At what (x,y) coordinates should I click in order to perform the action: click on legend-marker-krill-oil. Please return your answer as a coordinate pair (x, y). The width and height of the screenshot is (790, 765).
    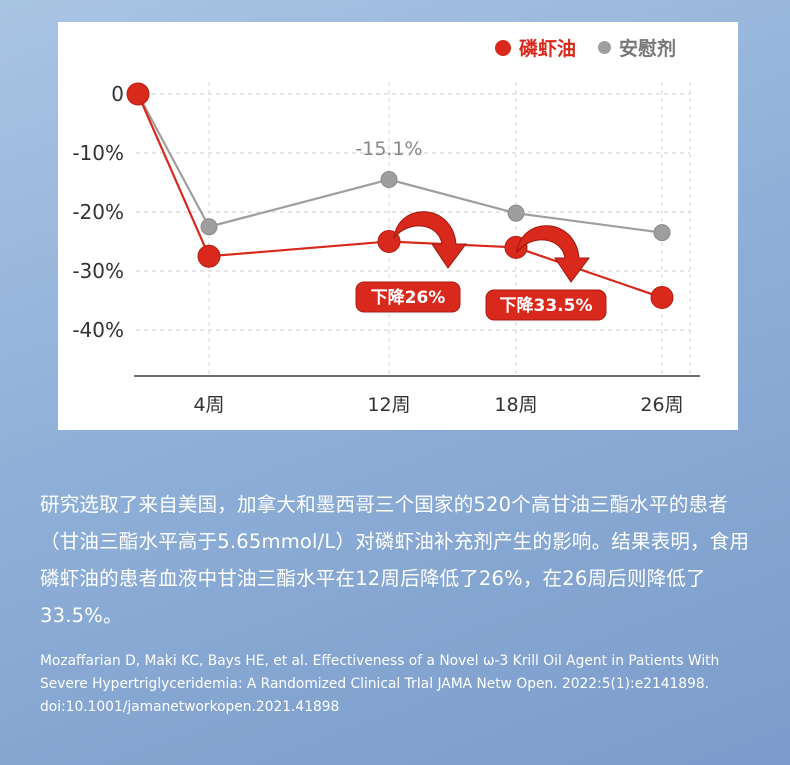
    Looking at the image, I should click on (502, 47).